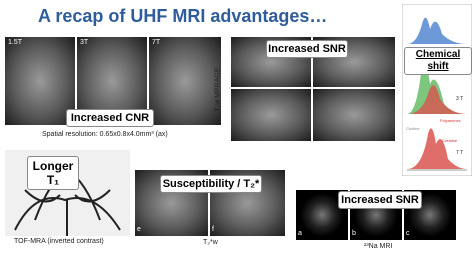  Describe the element at coordinates (59, 241) in the screenshot. I see `caption: TOF-MRA (inverted contrast)` at that location.